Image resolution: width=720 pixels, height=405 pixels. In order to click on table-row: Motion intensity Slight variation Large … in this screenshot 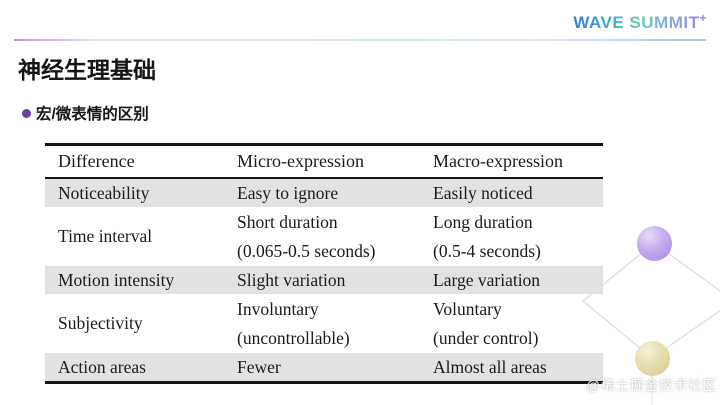, I will do `click(324, 280)`.